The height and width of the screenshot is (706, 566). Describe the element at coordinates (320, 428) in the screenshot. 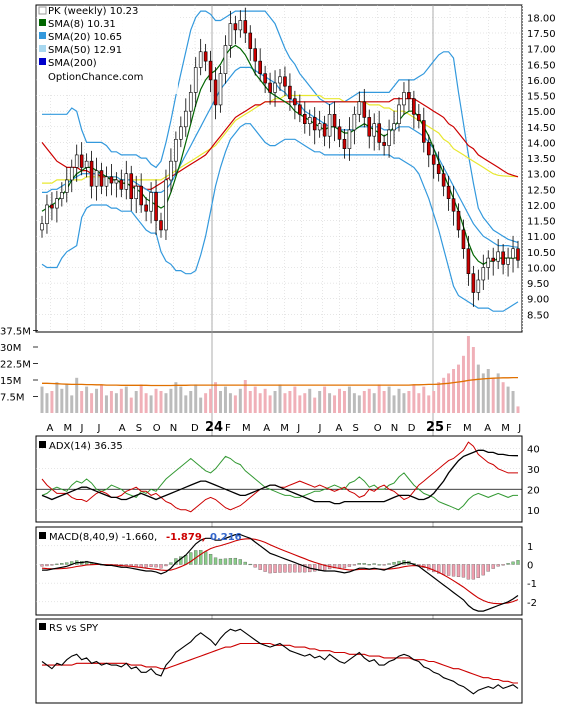

I see `x-tick-label: J` at that location.